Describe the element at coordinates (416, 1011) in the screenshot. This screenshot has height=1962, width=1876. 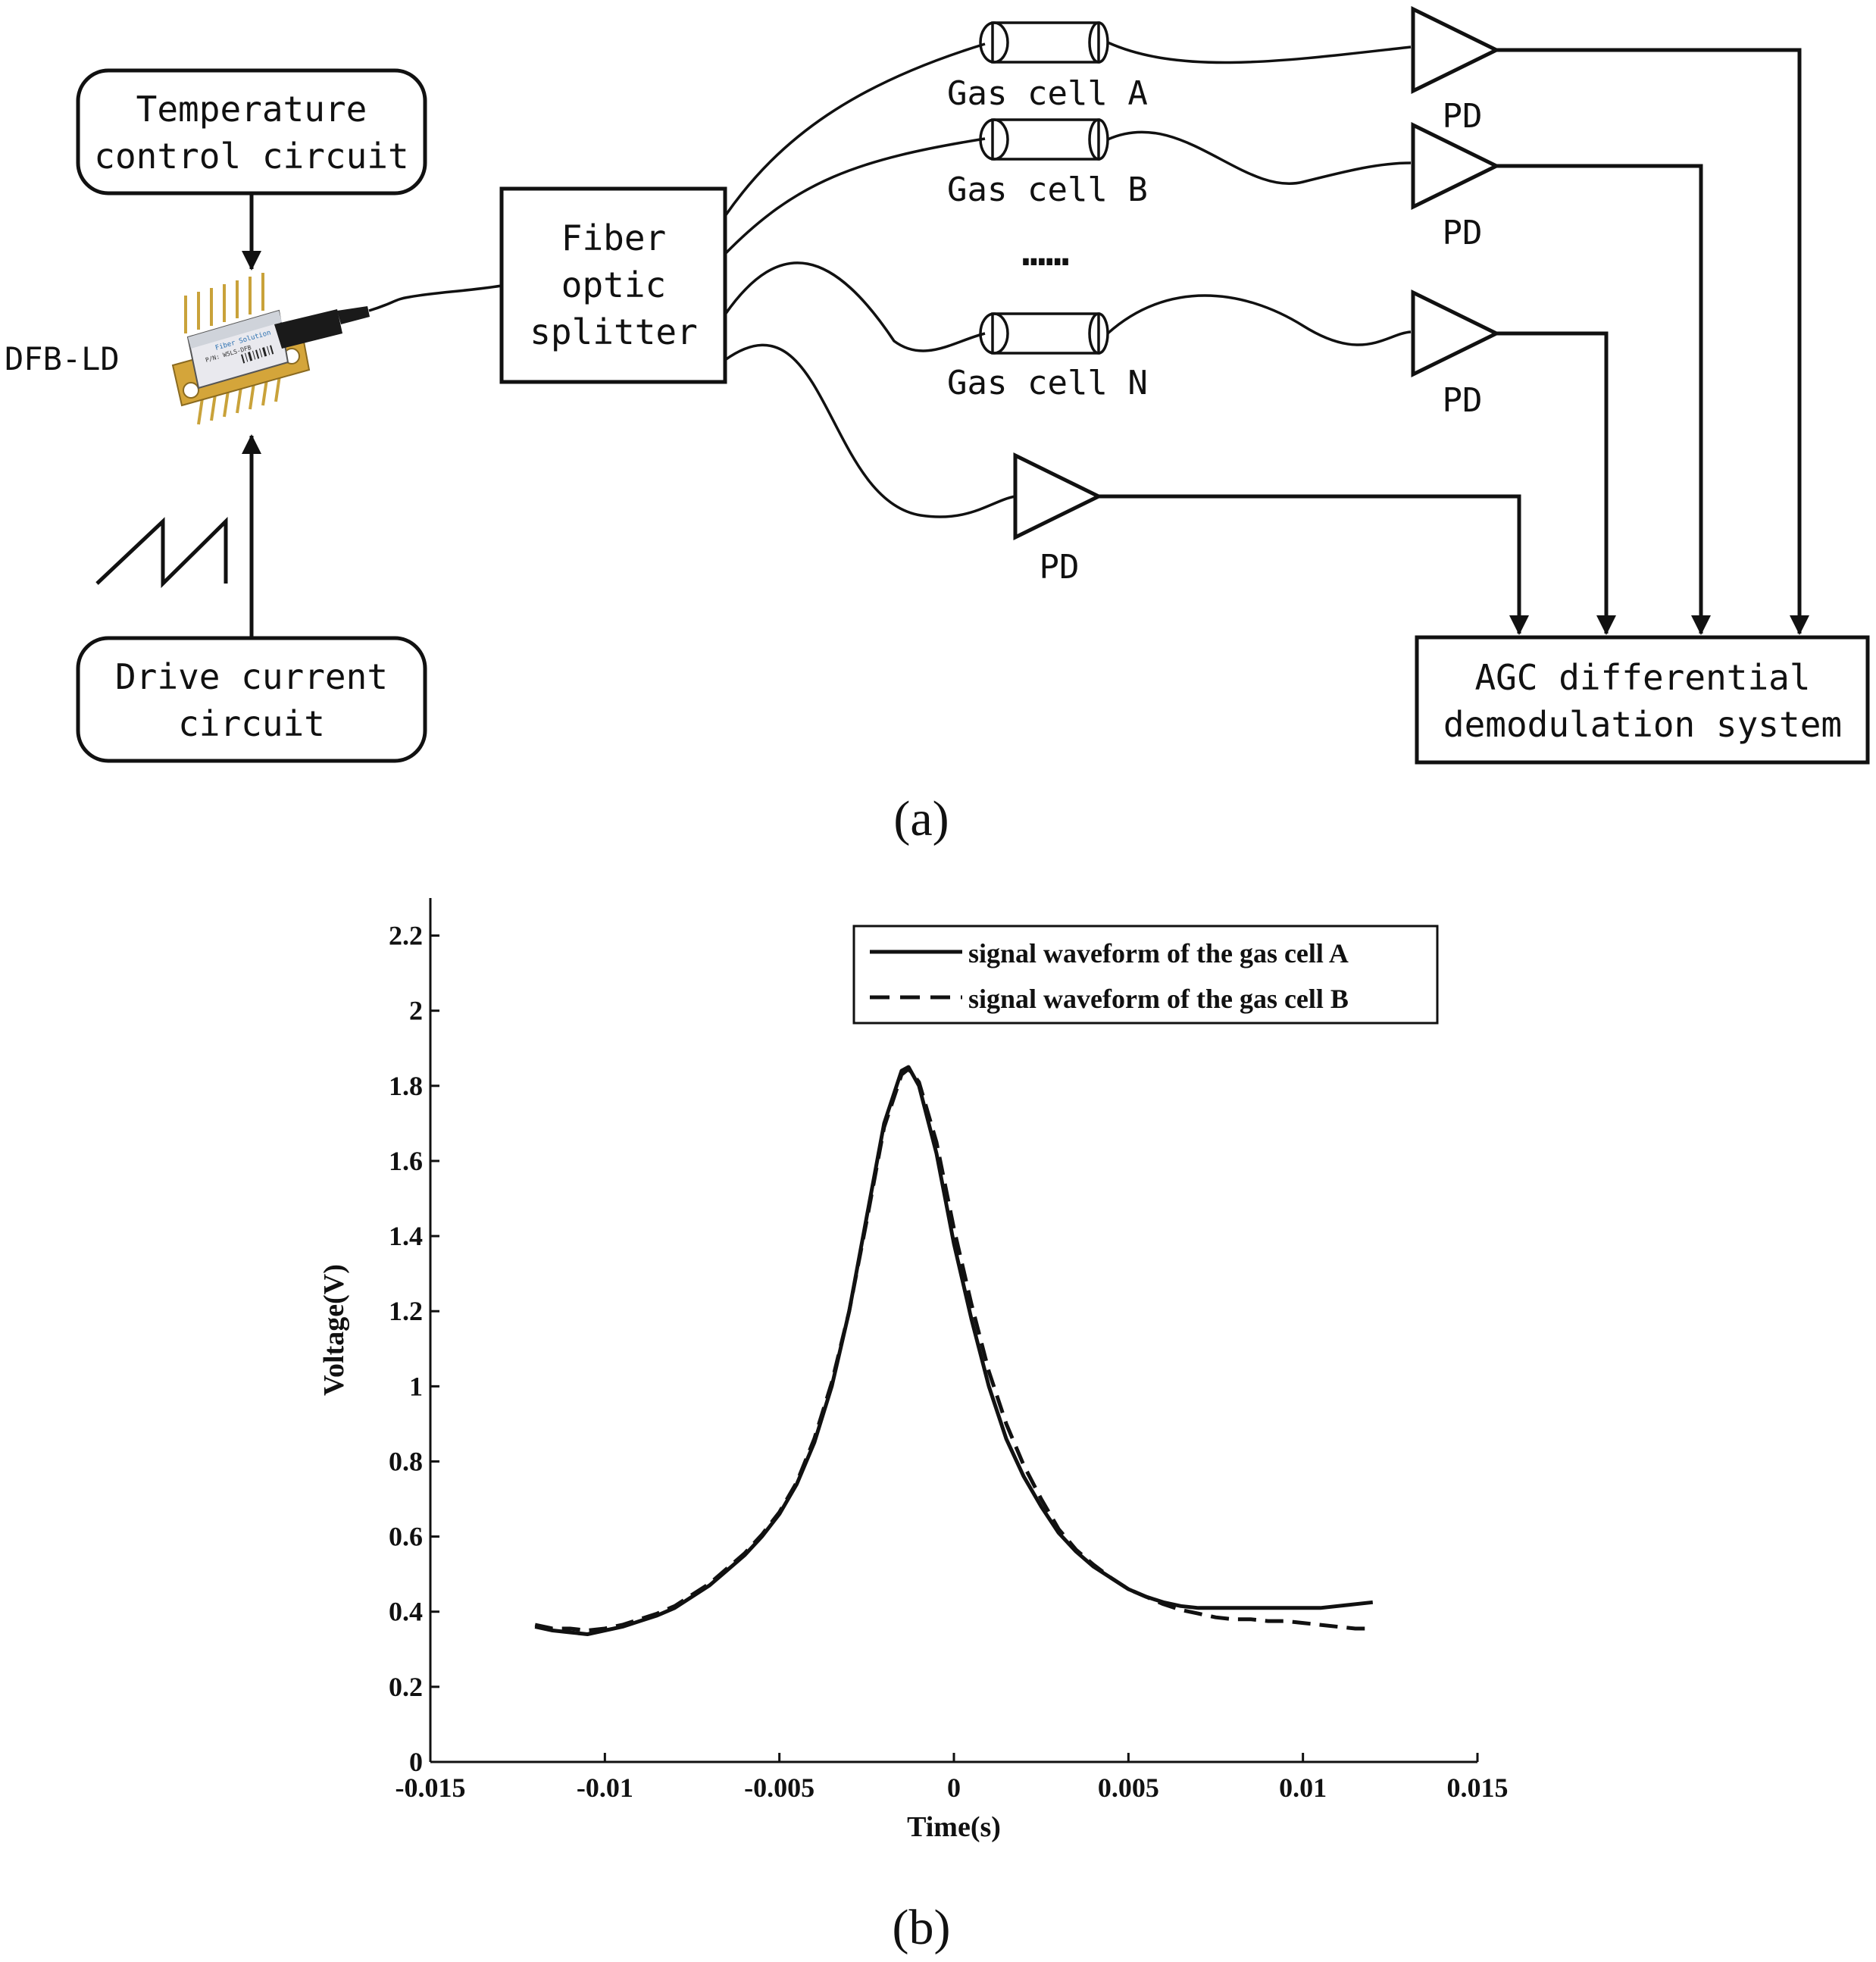
I see `y-tick-label: 2` at that location.